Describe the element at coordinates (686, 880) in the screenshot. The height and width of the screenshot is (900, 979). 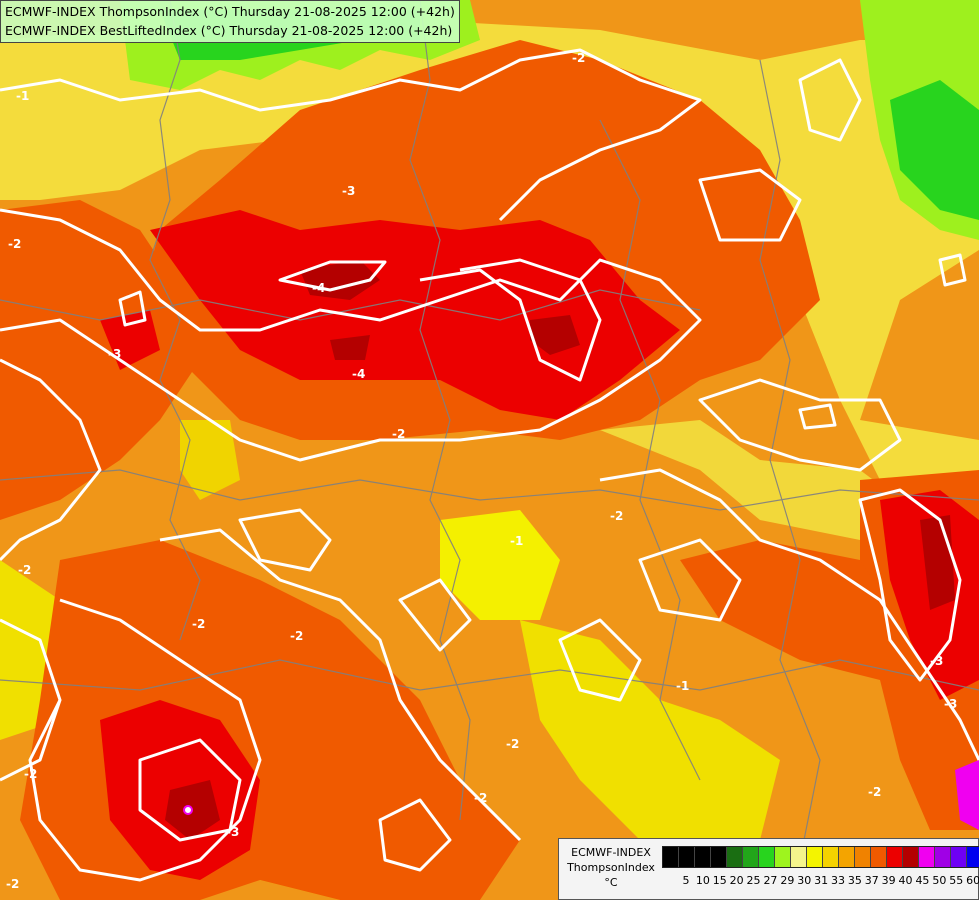
I see `legend-tick-label: 5` at that location.